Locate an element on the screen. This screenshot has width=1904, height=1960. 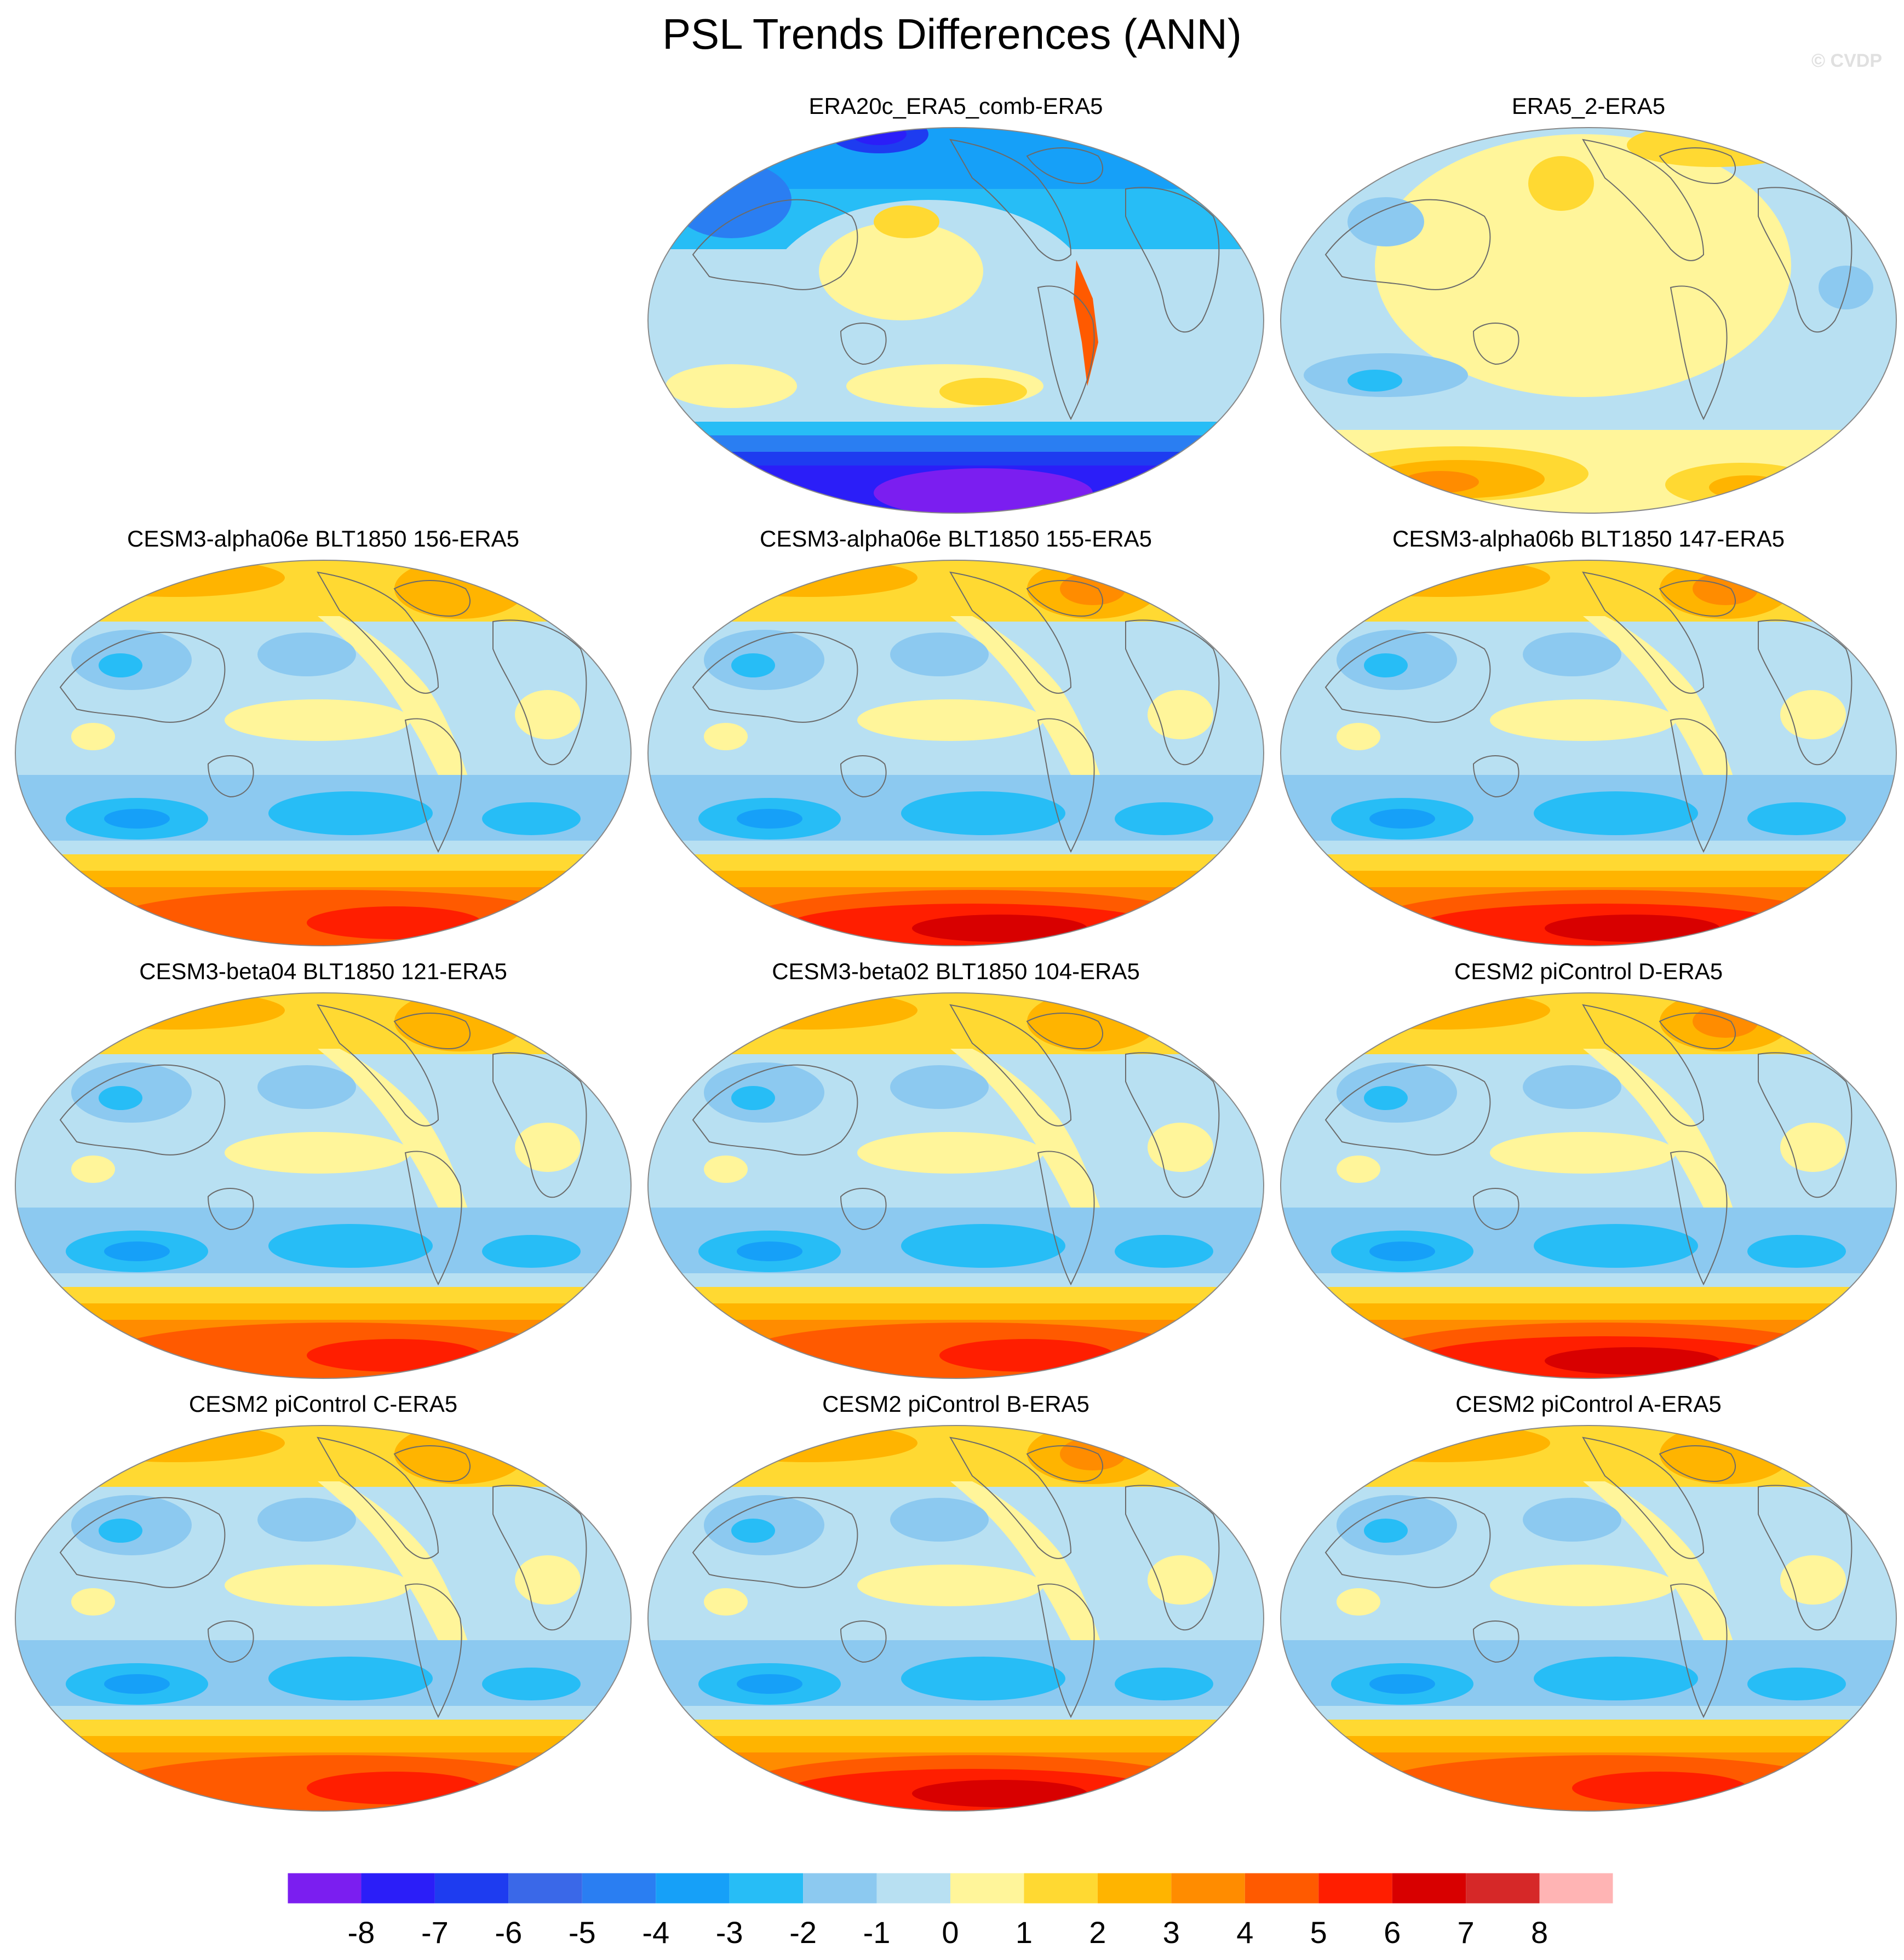
colorbar-tick-label: -2 is located at coordinates (803, 1932).